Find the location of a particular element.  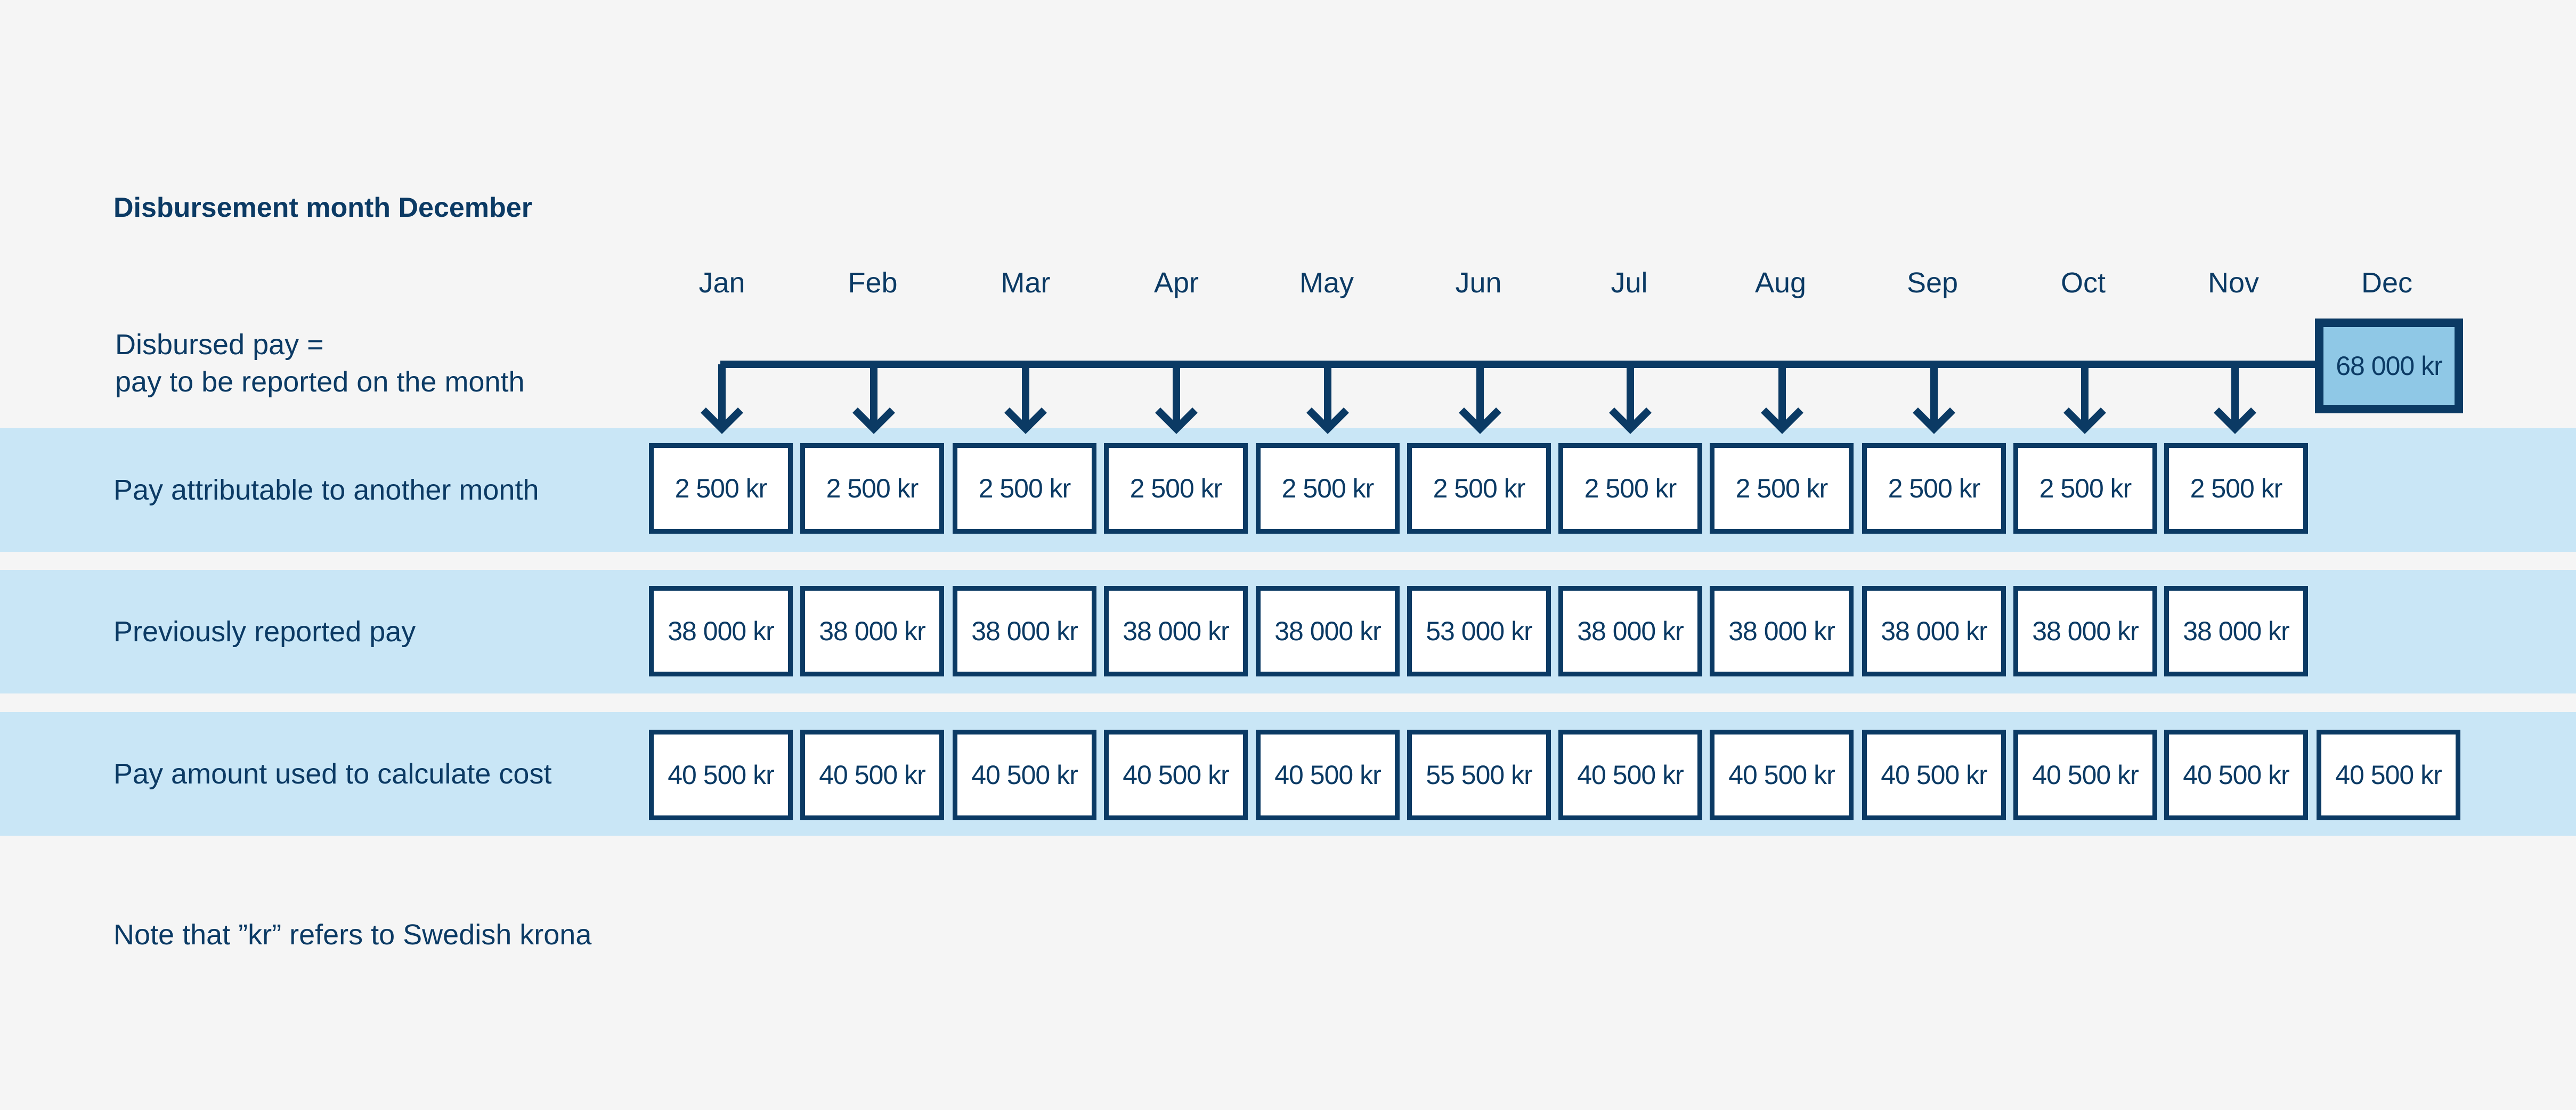

month-label-apr: Apr is located at coordinates (1176, 283).